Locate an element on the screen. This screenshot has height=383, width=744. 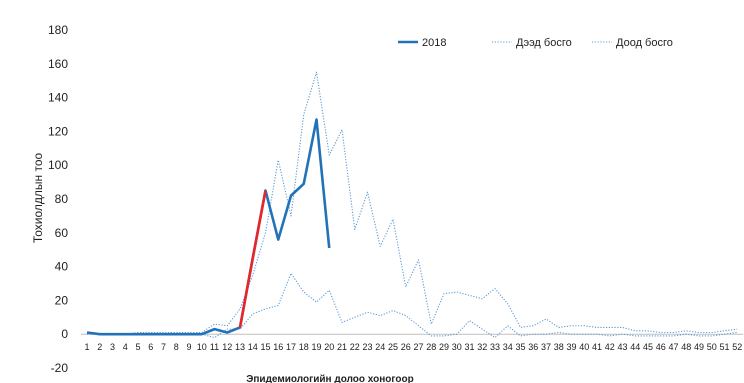
y-tick-label: 80 is located at coordinates (62, 199).